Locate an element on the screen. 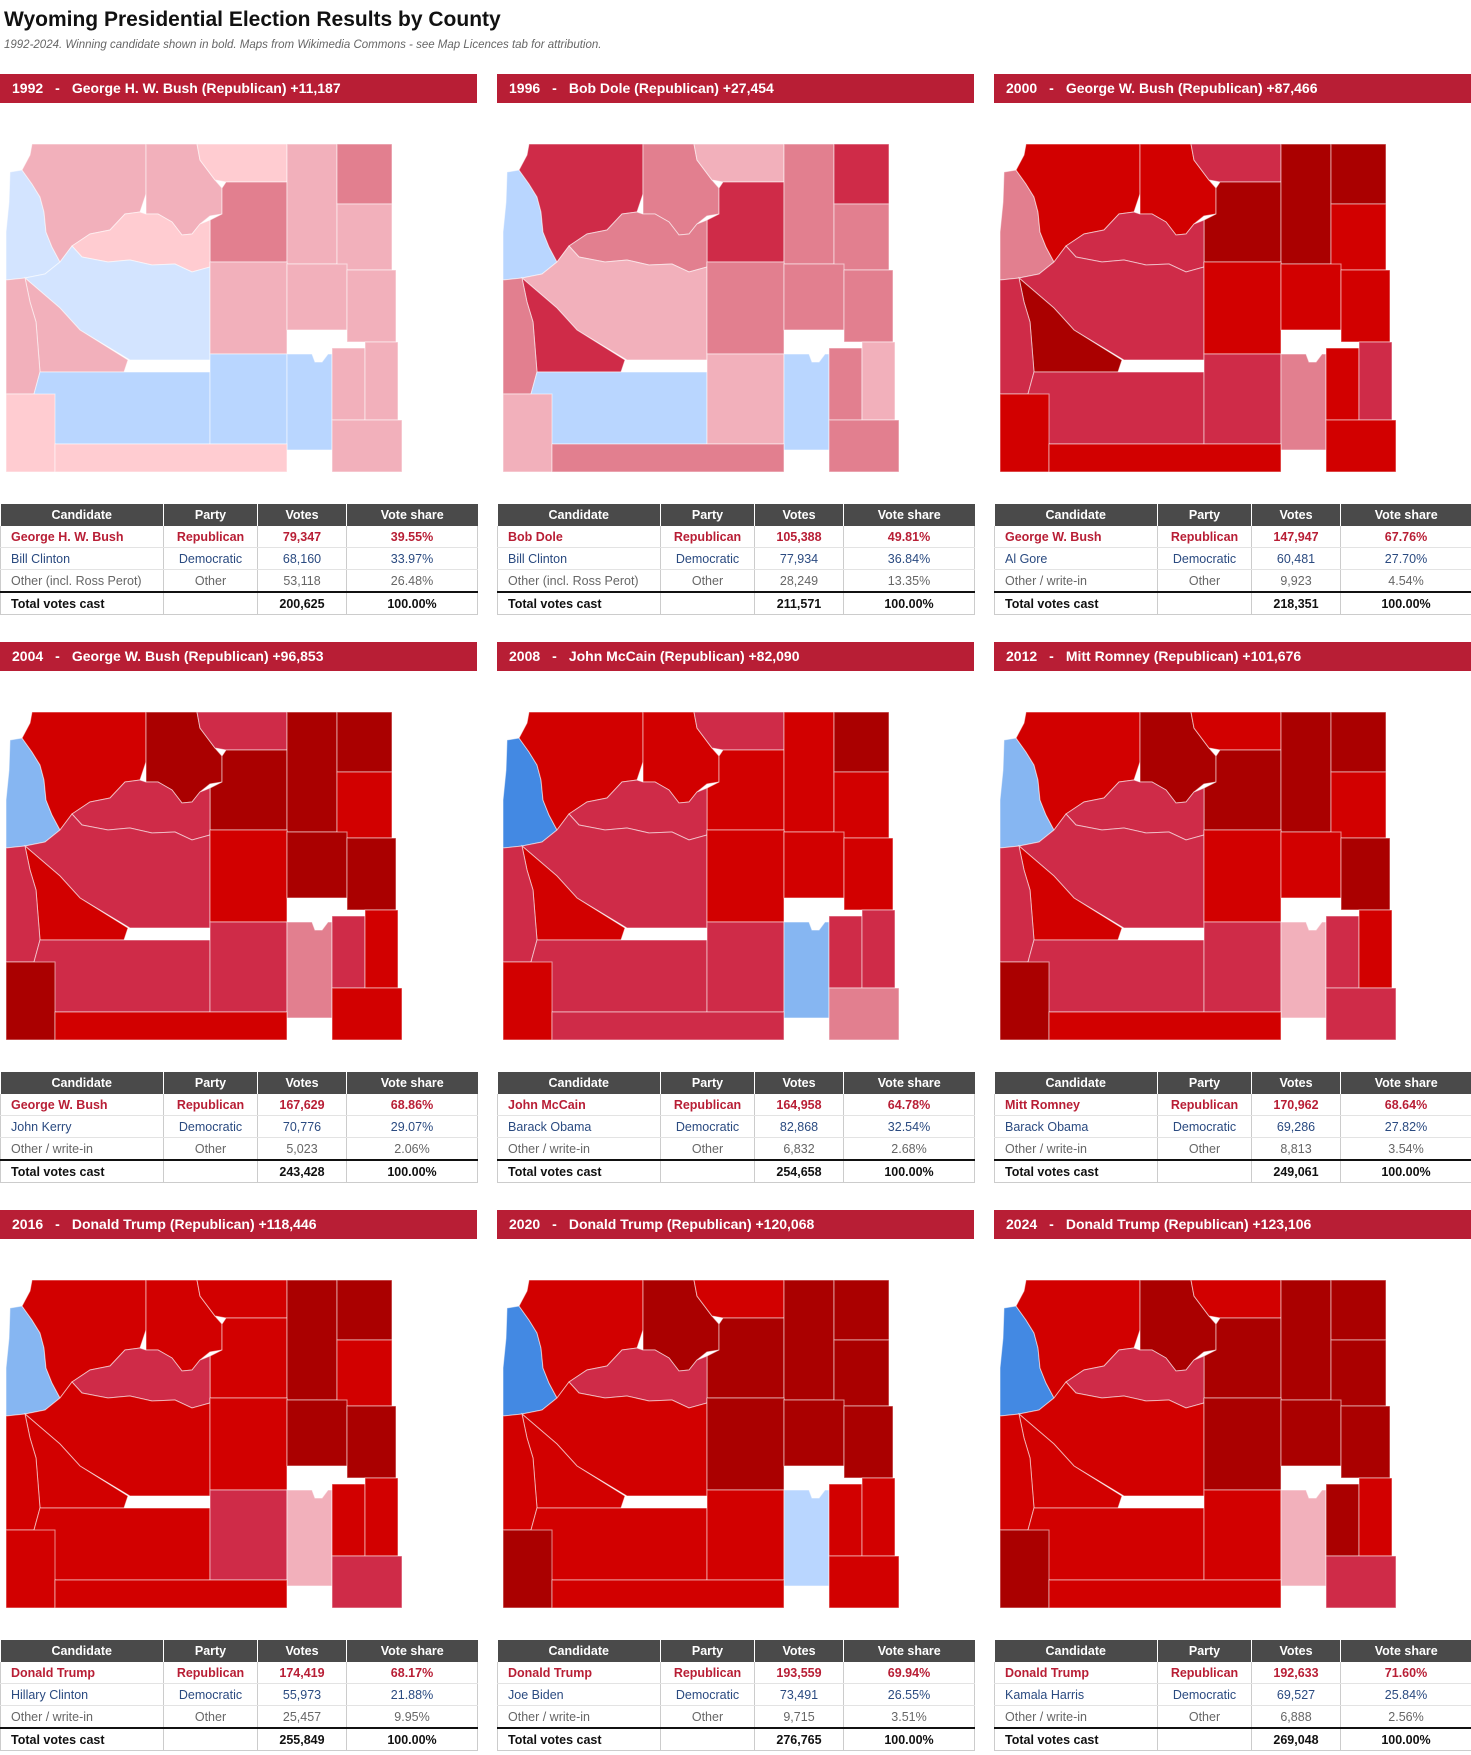 The height and width of the screenshot is (1755, 1471). county-map-svg is located at coordinates (735, 1443).